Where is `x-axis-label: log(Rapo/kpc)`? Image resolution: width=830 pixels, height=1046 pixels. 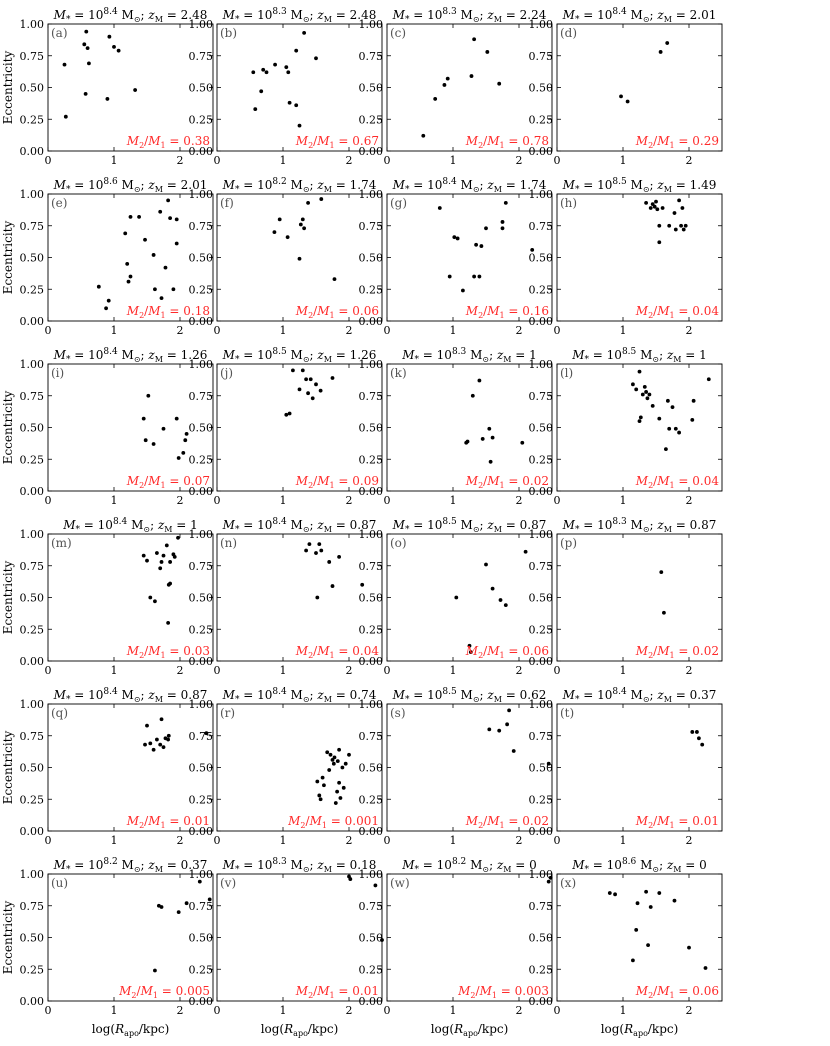
x-axis-label: log(Rapo/kpc) is located at coordinates (470, 1030).